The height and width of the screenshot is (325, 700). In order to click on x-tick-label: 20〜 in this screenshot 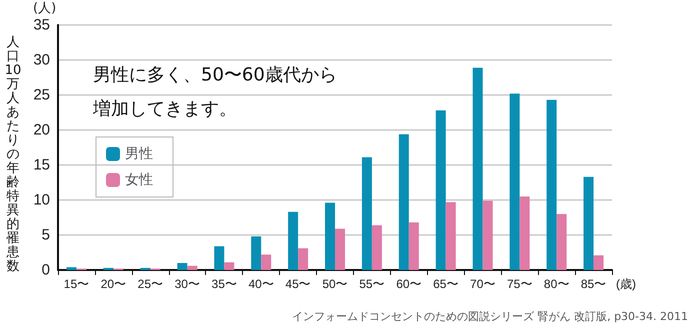, I will do `click(113, 284)`.